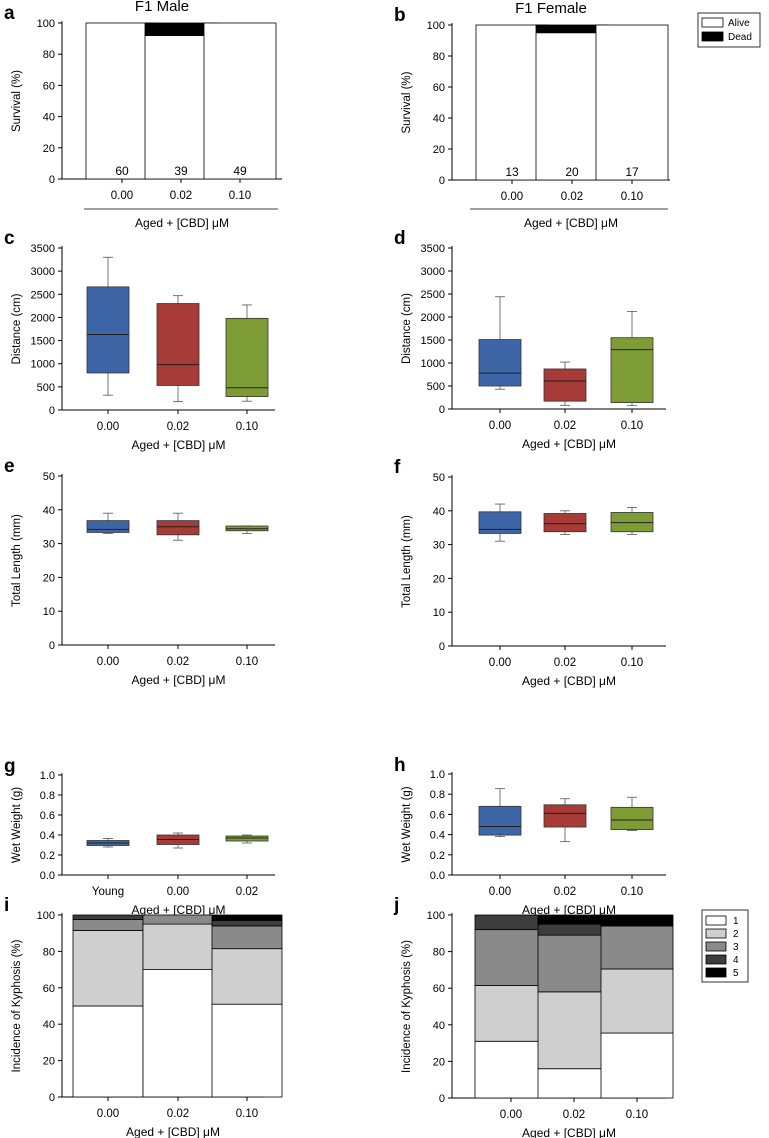 The width and height of the screenshot is (769, 1138). I want to click on y-tick-label: 1500, so click(43, 342).